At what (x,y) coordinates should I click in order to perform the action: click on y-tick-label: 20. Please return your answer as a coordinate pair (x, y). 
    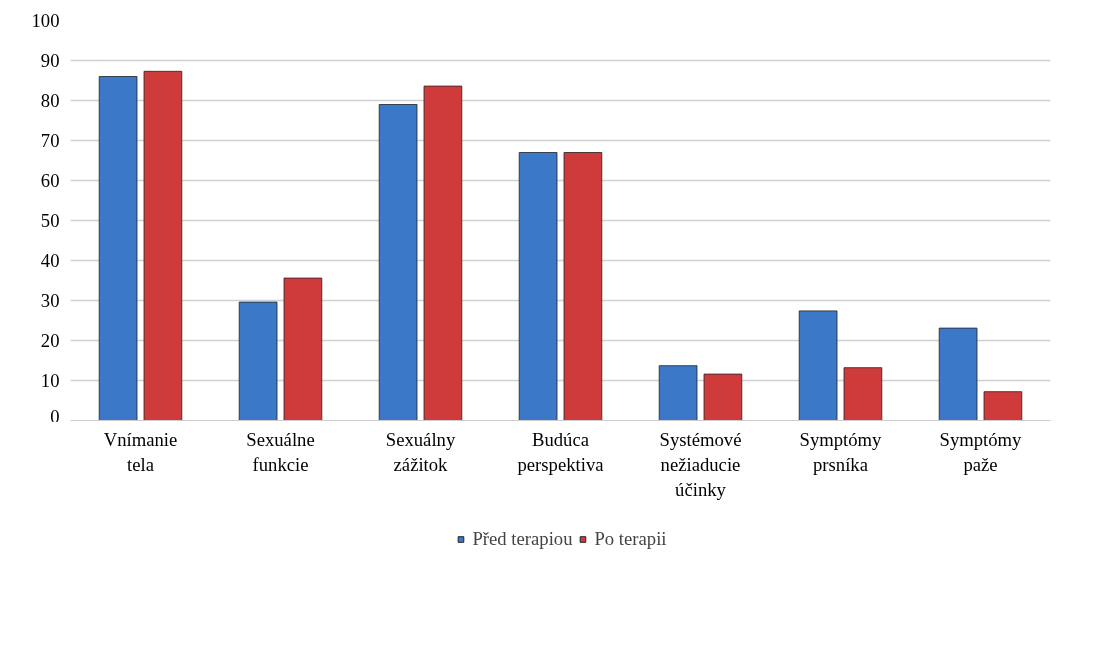
    Looking at the image, I should click on (50, 340).